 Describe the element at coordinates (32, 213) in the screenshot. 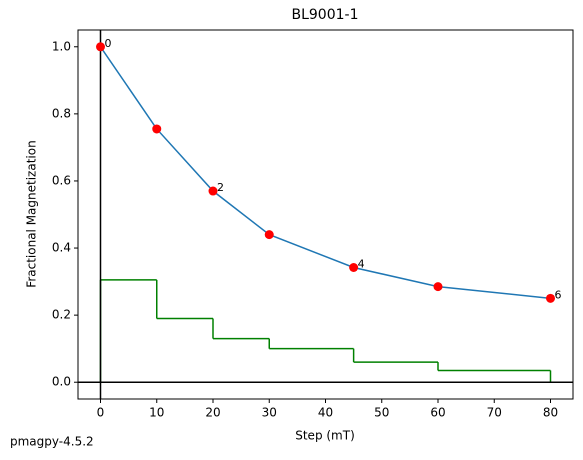

I see `y-axis-label: Fractional Magnetization` at that location.